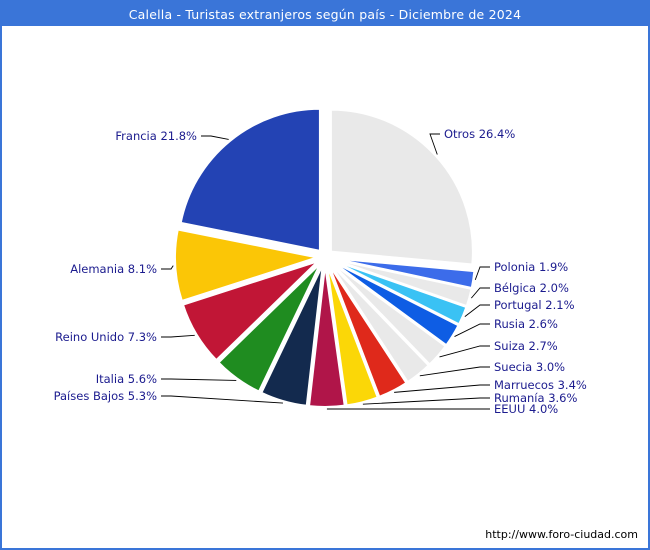 The image size is (650, 550). What do you see at coordinates (464, 351) in the screenshot?
I see `leader-line-suiza` at bounding box center [464, 351].